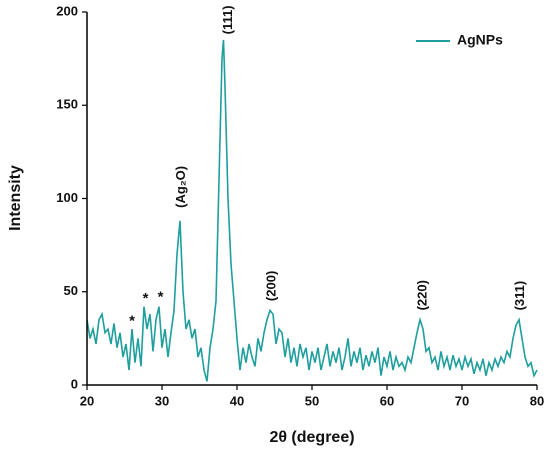 The width and height of the screenshot is (550, 455). I want to click on x-tick-label: 60, so click(387, 400).